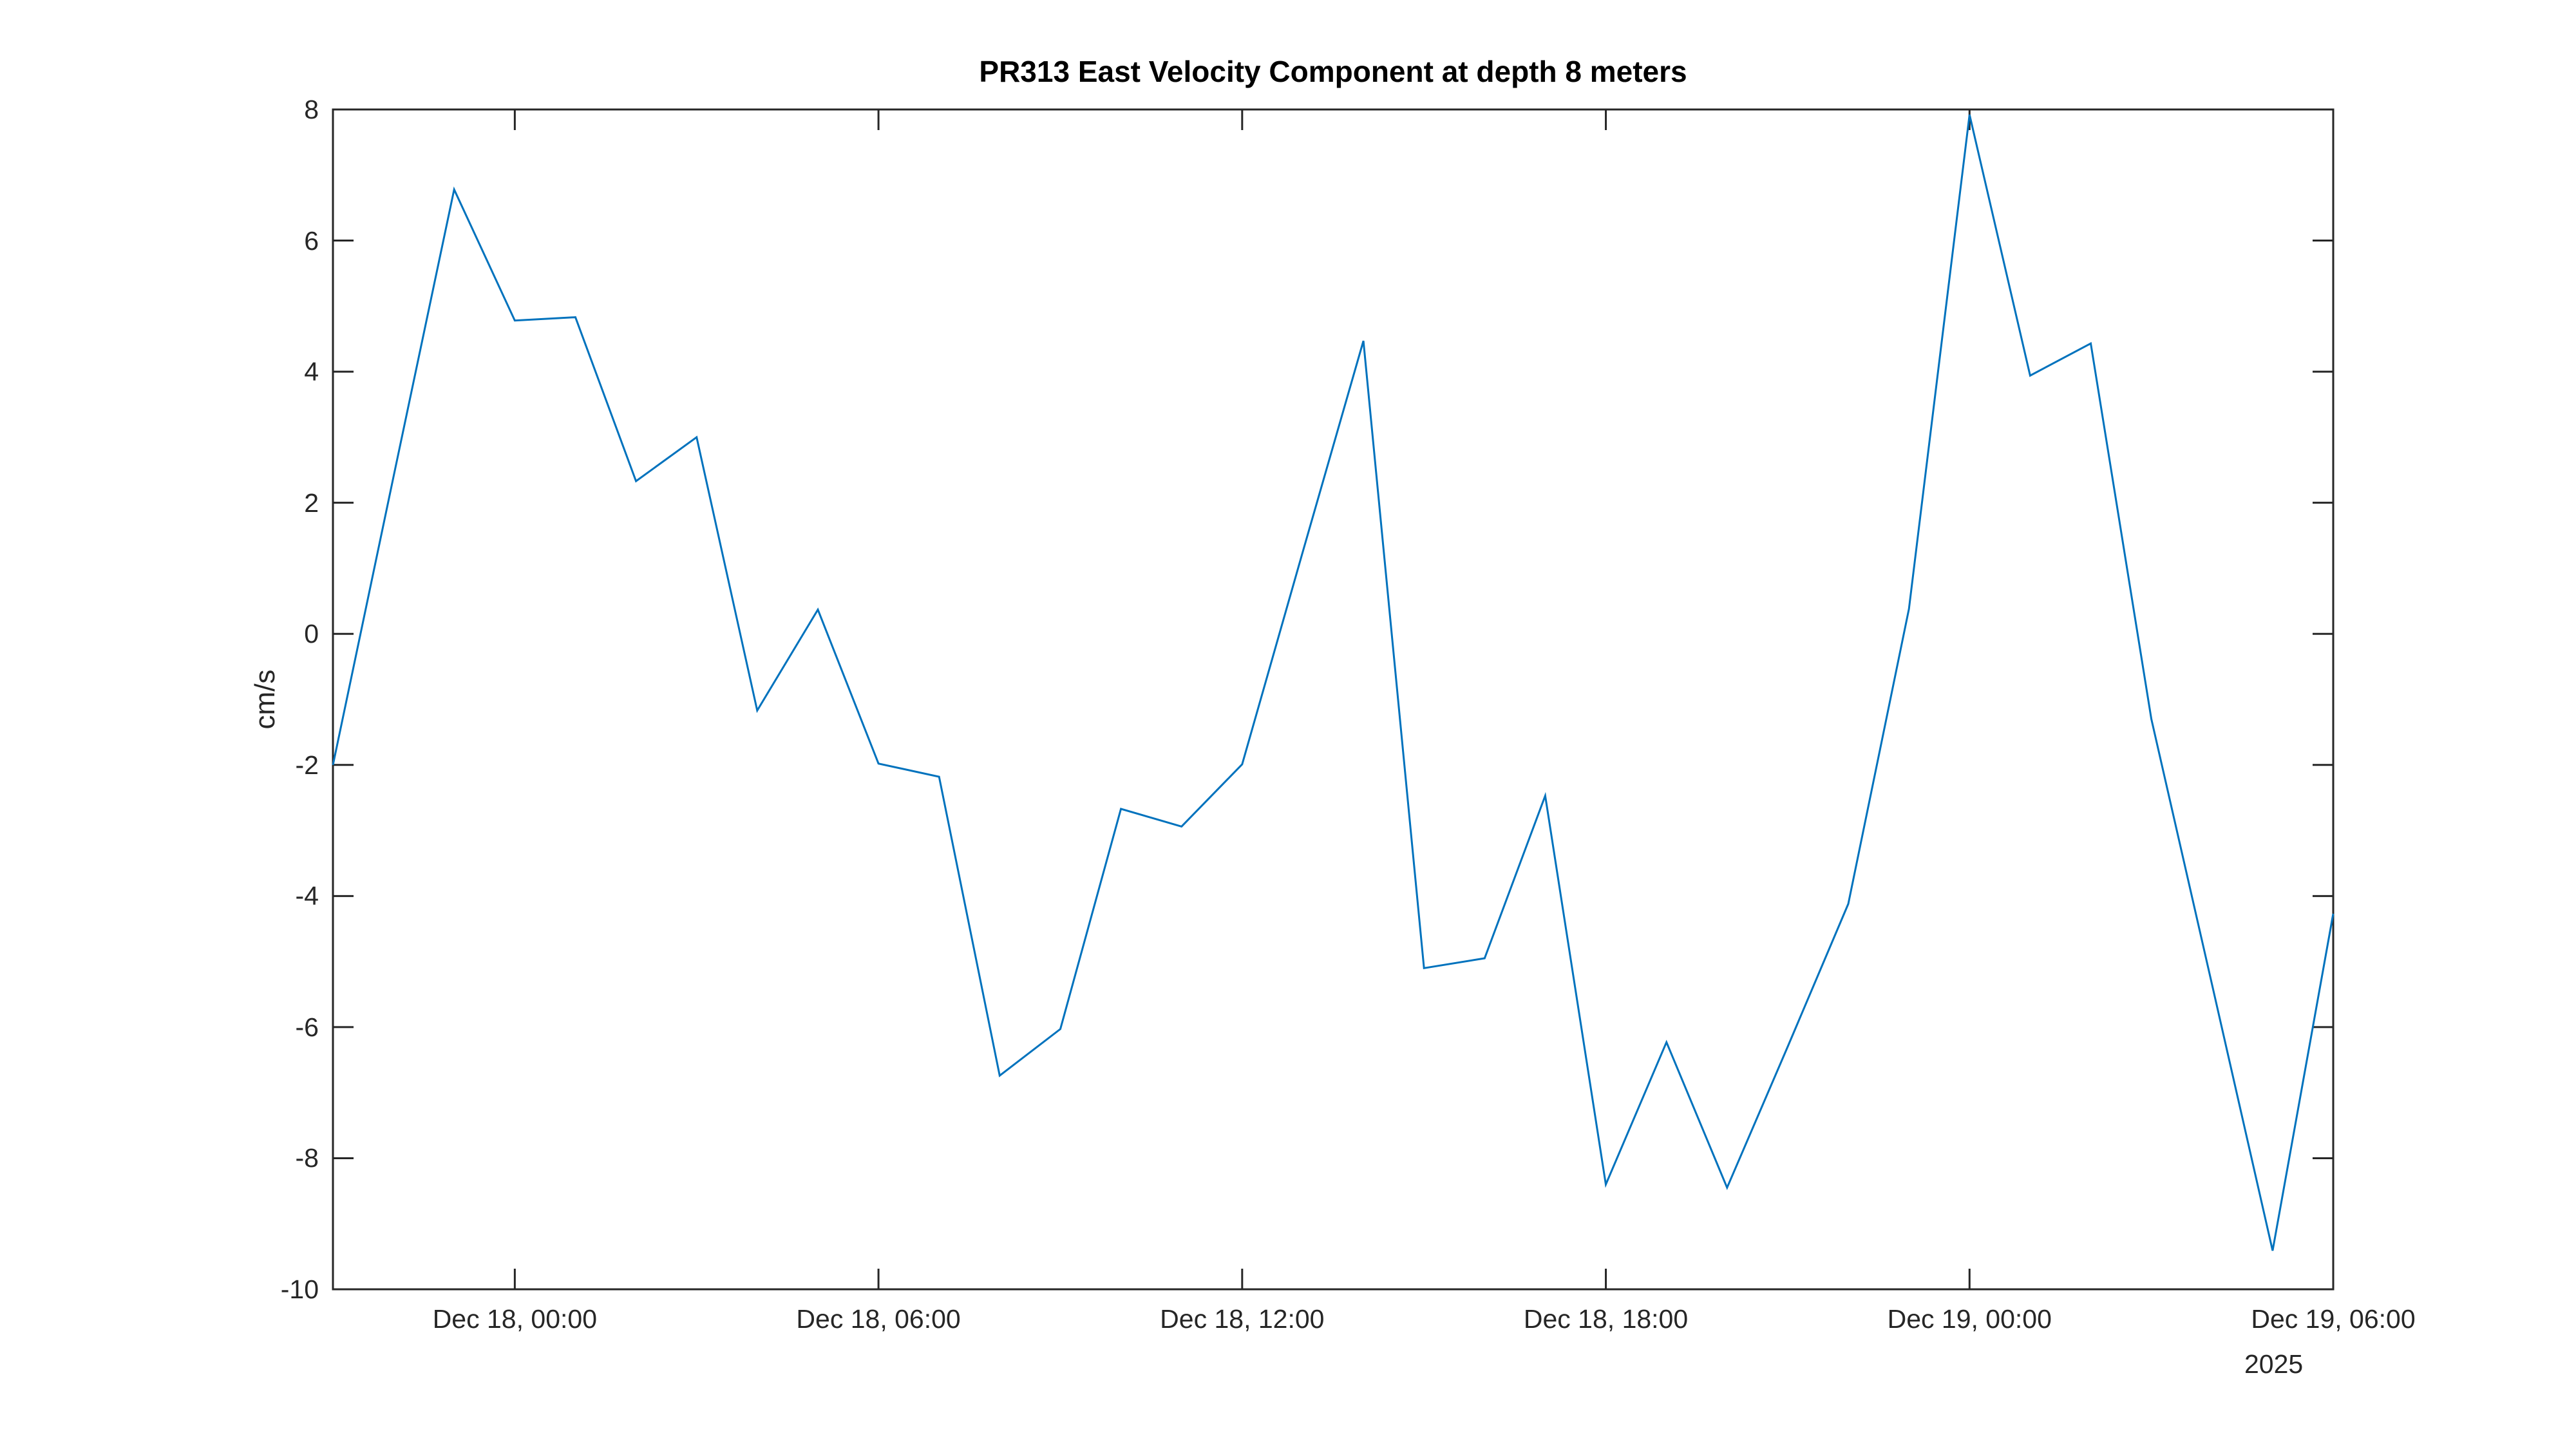  I want to click on y-tick-label: -2, so click(307, 765).